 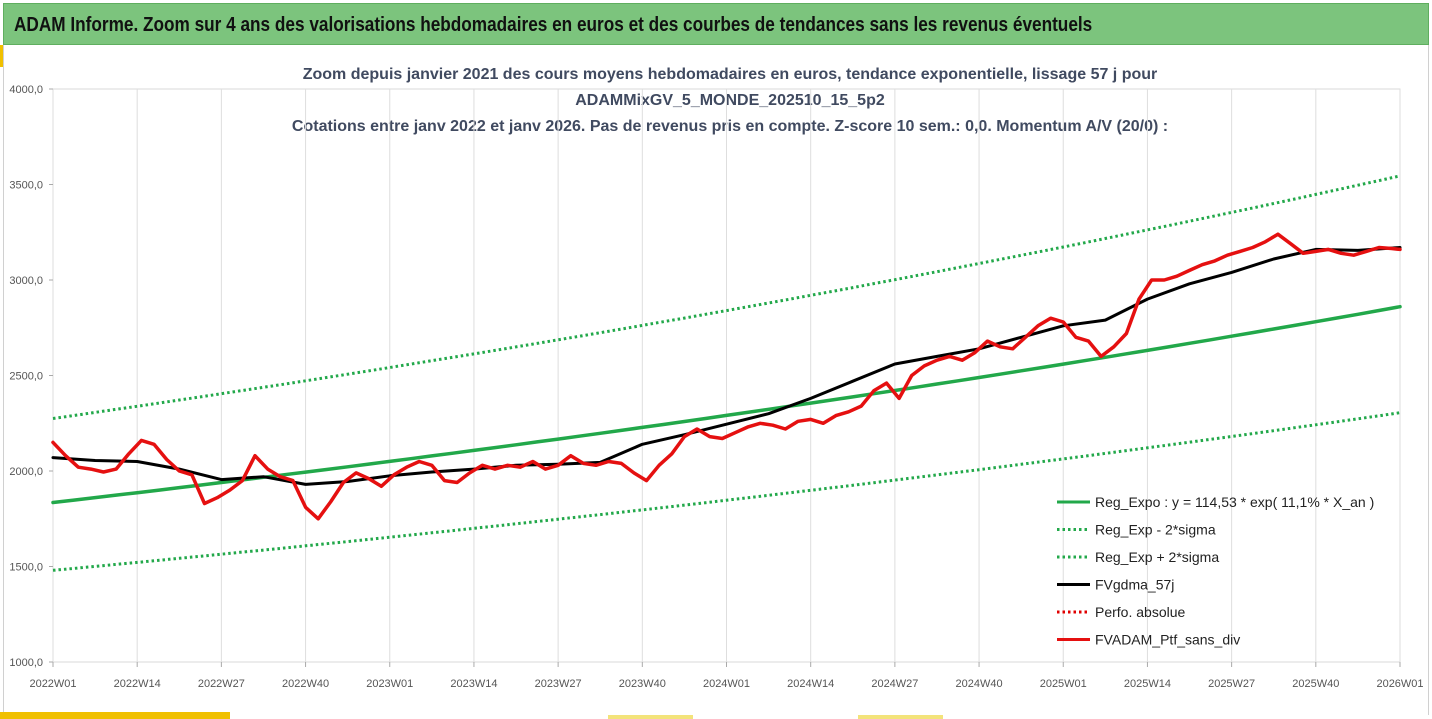 I want to click on x-tick-label: 2022W14, so click(x=137, y=684).